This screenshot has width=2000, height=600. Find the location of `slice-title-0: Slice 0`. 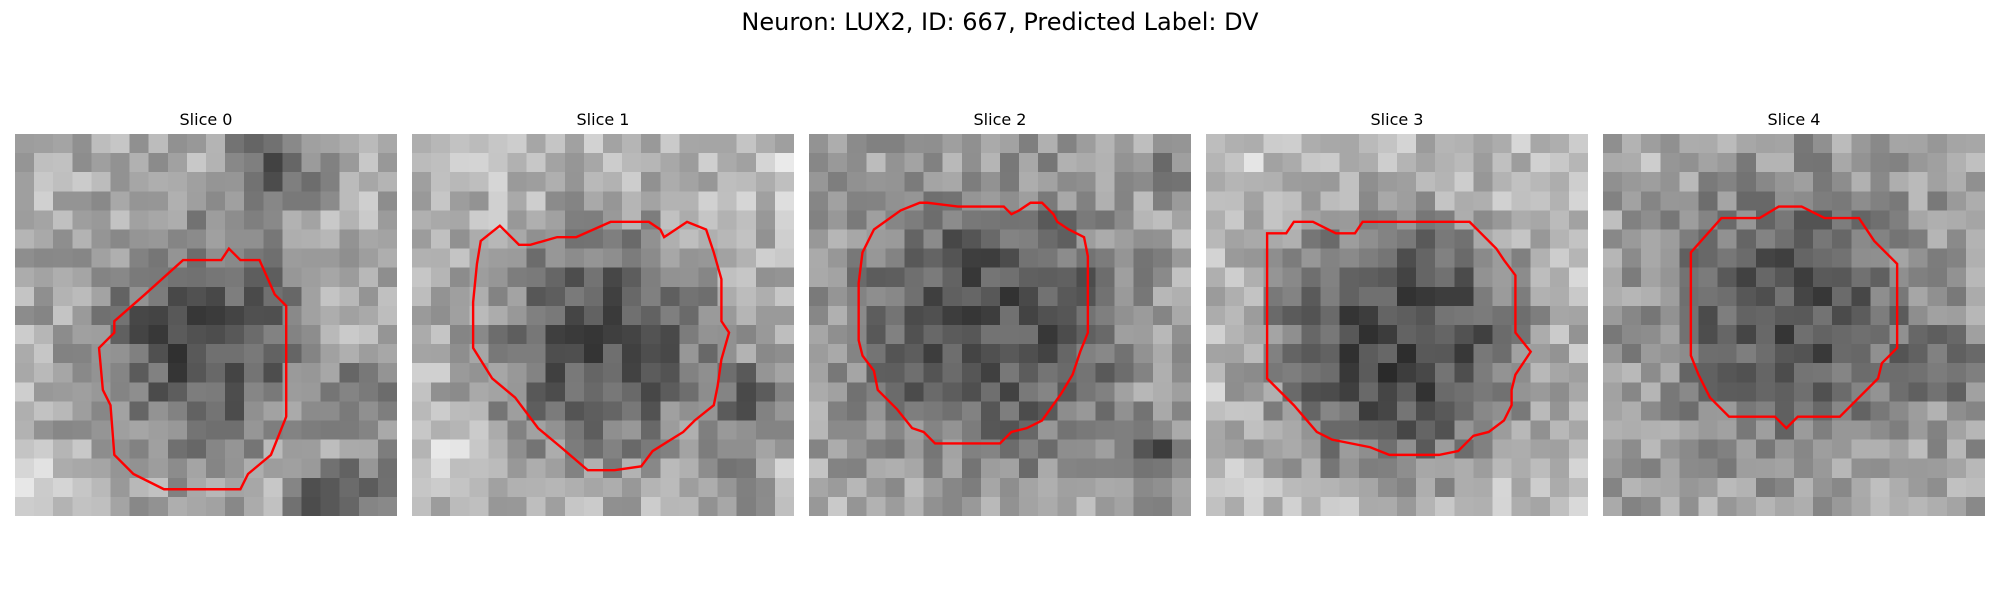

slice-title-0: Slice 0 is located at coordinates (206, 119).